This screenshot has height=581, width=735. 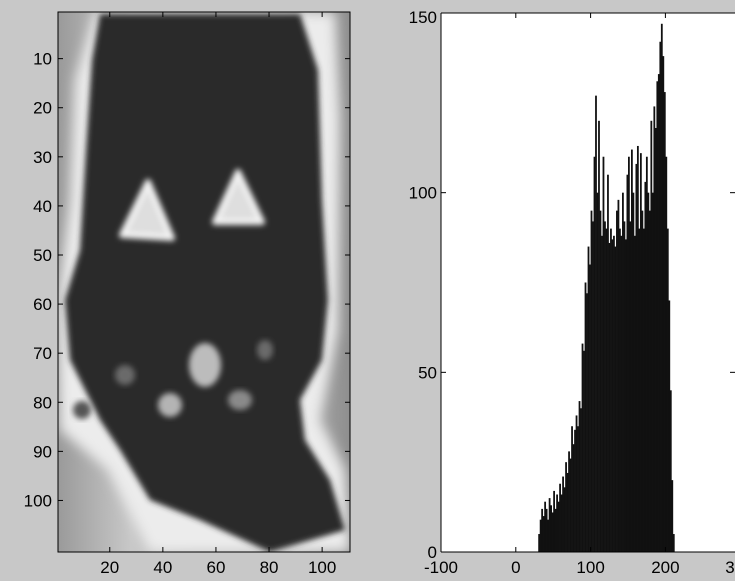 I want to click on histogram-y-tick-label: 50, so click(x=427, y=372).